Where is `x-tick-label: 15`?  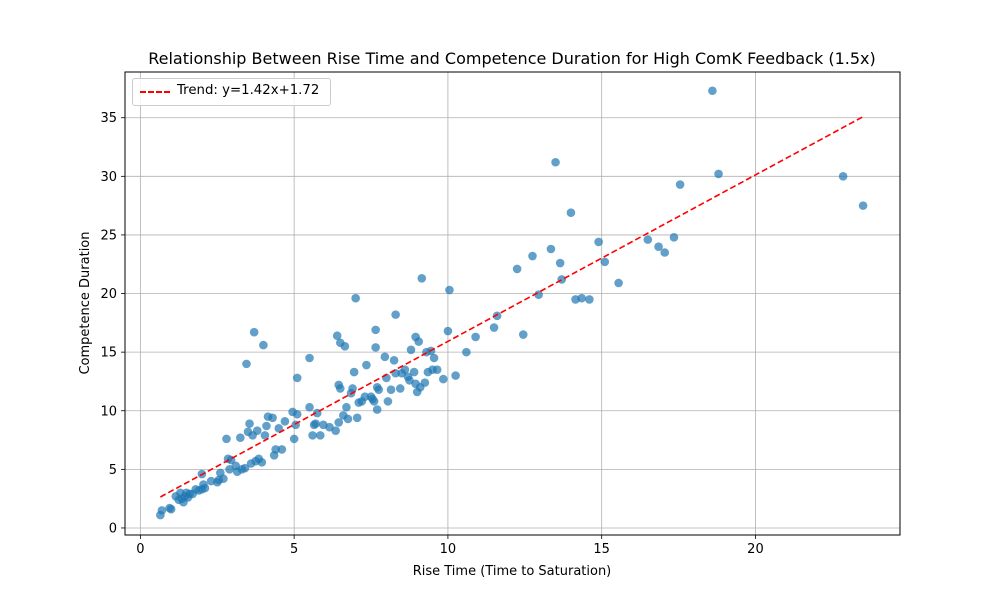 x-tick-label: 15 is located at coordinates (601, 549).